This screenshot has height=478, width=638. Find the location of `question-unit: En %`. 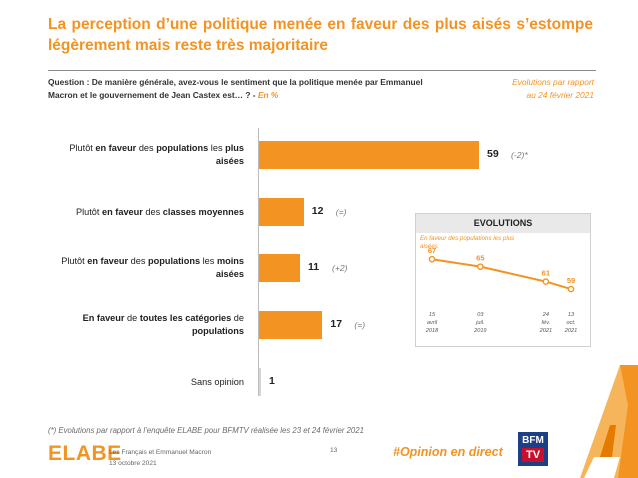

question-unit: En % is located at coordinates (268, 95).